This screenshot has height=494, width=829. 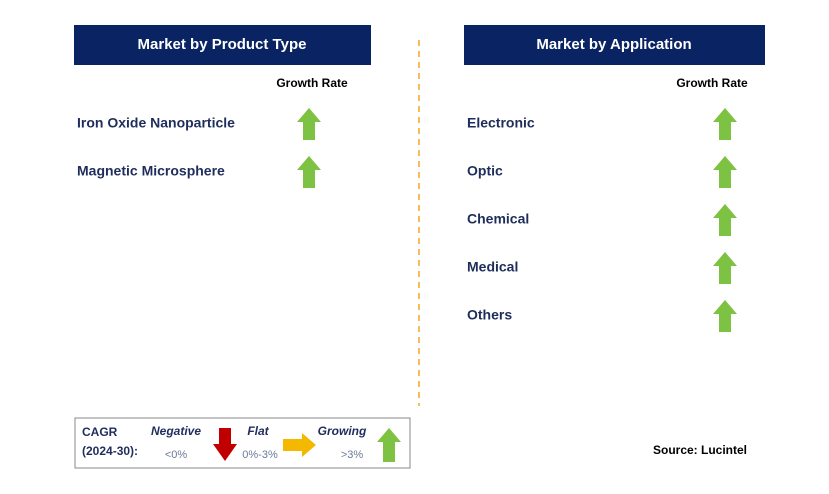 What do you see at coordinates (110, 451) in the screenshot?
I see `legend-label: (2024-30):` at bounding box center [110, 451].